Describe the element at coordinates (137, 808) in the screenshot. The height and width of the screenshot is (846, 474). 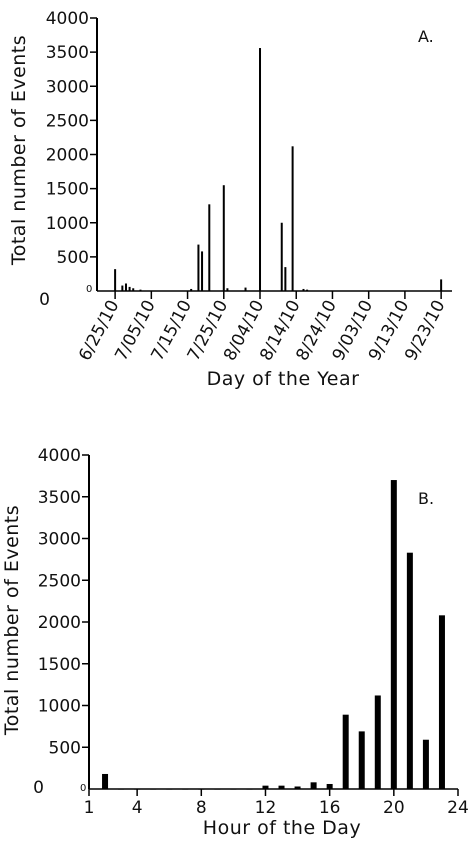
I see `panel-b-x-tick-label: 4` at that location.